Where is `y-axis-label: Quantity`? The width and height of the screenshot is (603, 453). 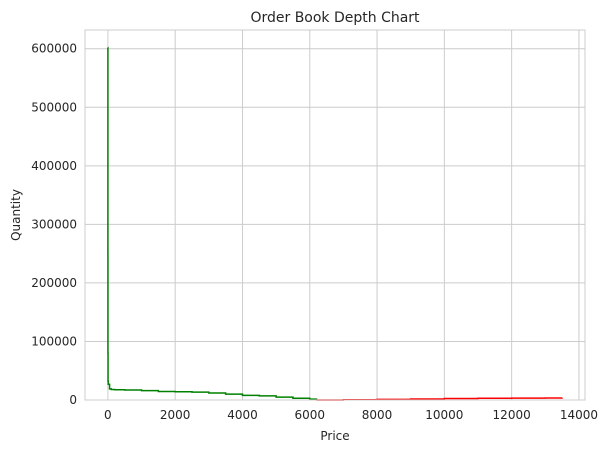
y-axis-label: Quantity is located at coordinates (16, 215).